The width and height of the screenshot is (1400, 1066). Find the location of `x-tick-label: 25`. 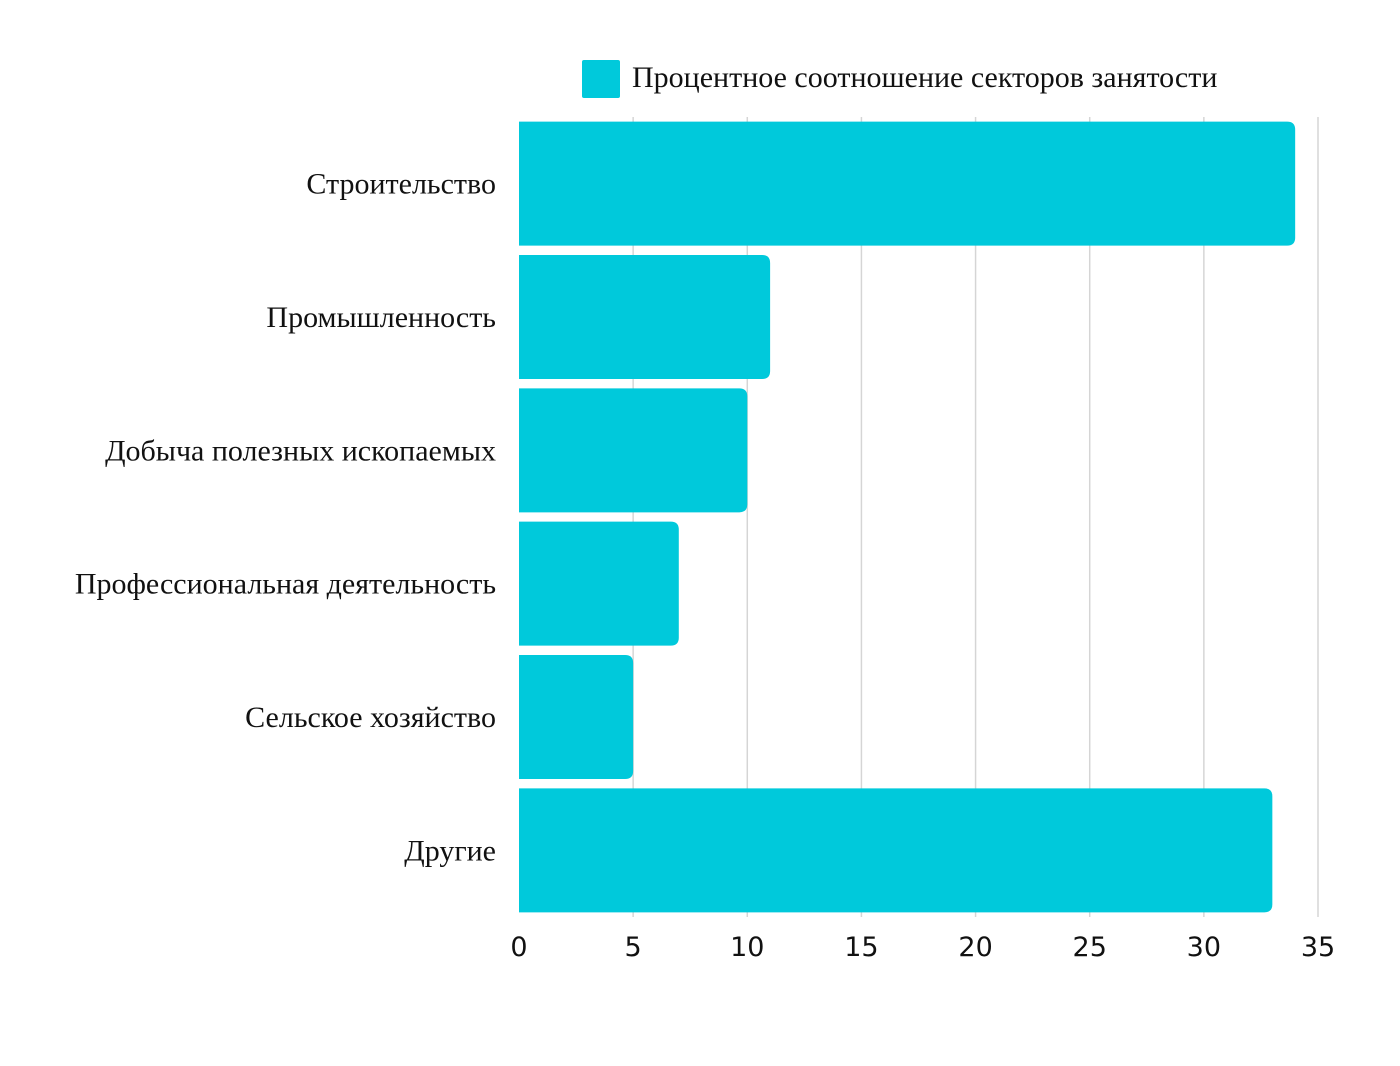

x-tick-label: 25 is located at coordinates (1090, 947).